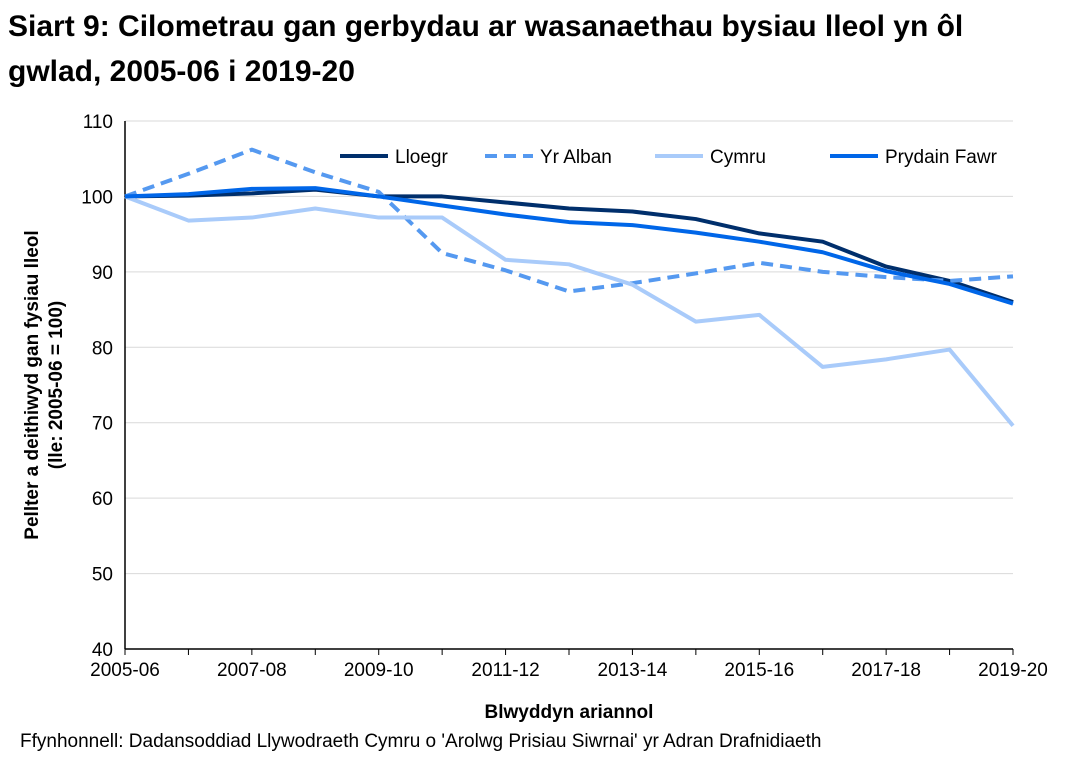  I want to click on legend-label: Prydain Fawr, so click(941, 157).